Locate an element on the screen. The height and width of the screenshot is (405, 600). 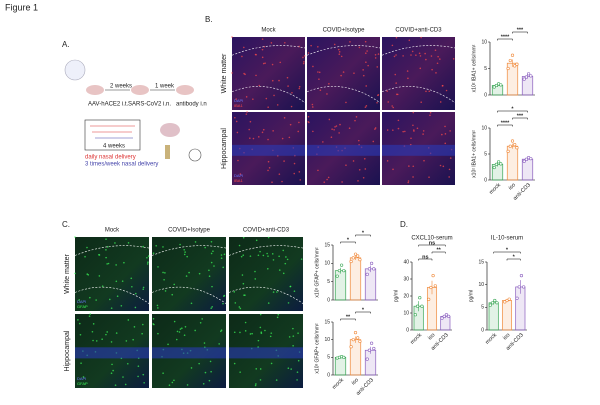
y-tick-label: 30 is located at coordinates (406, 279).